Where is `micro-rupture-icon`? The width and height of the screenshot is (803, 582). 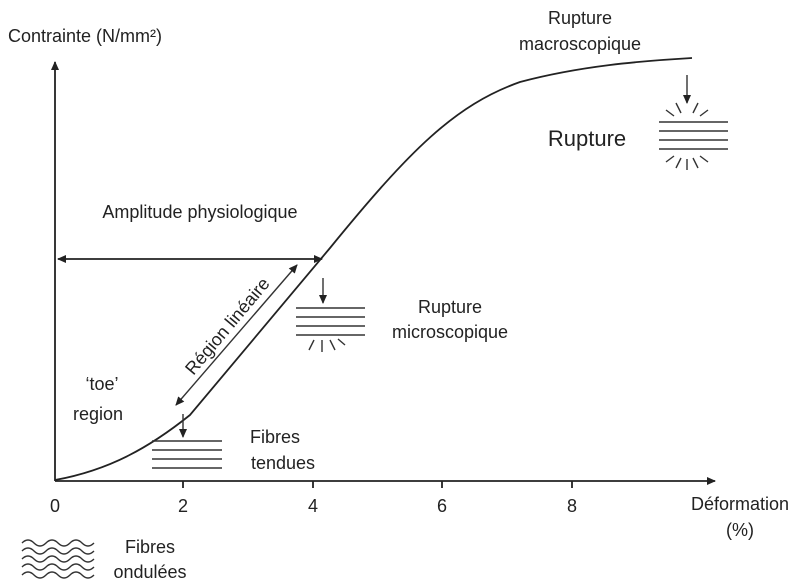
micro-rupture-icon is located at coordinates (330, 315).